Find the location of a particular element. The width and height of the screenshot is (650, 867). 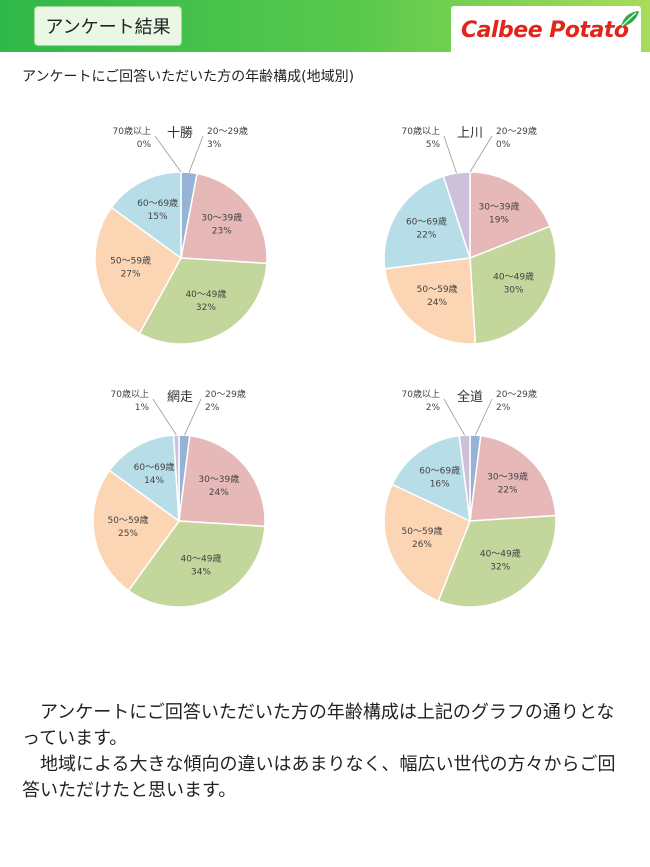

page-subtitle: アンケートにご回答いただいた方の年齢構成(地域別) is located at coordinates (188, 77).